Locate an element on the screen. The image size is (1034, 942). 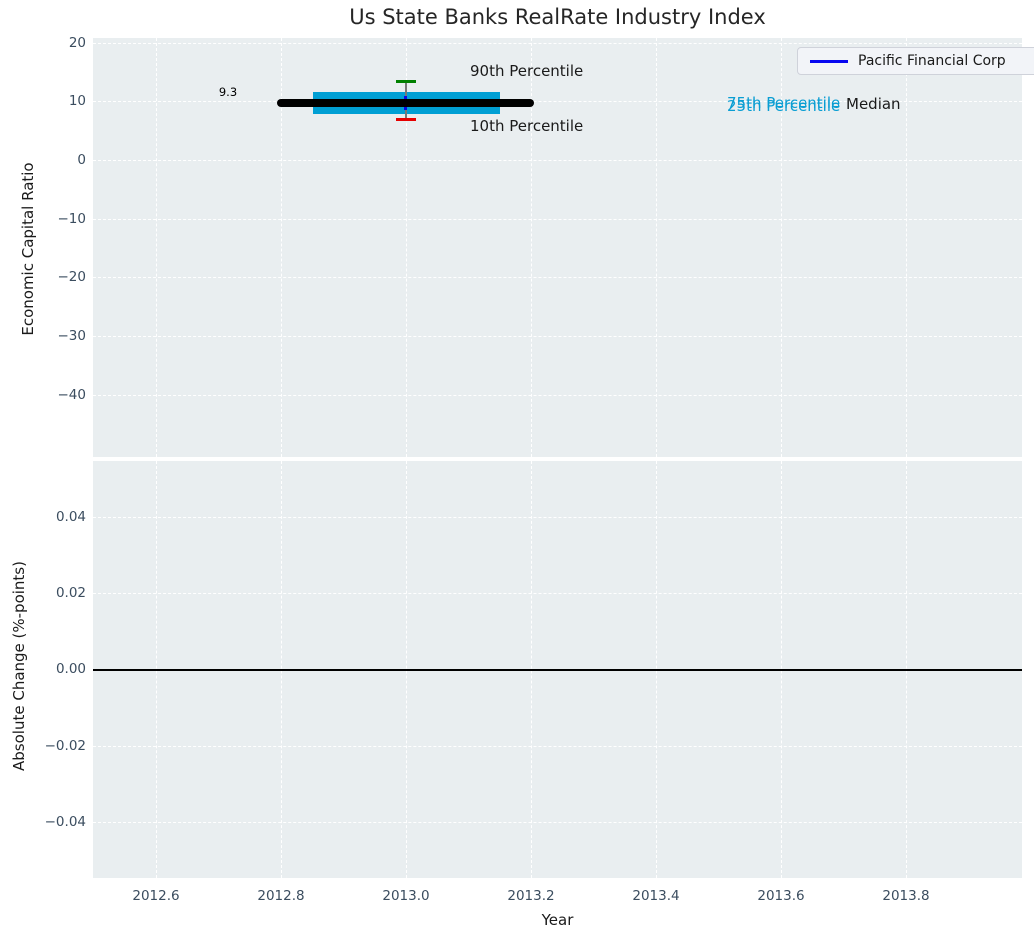
ytick-top: −10 is located at coordinates (72, 219).